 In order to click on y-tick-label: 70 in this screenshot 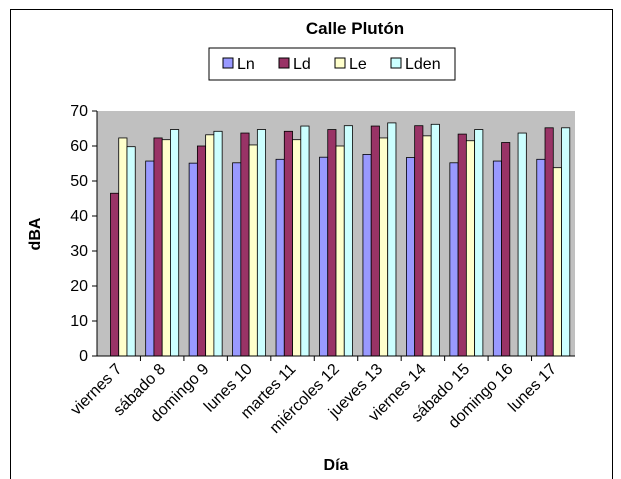, I will do `click(79, 111)`.